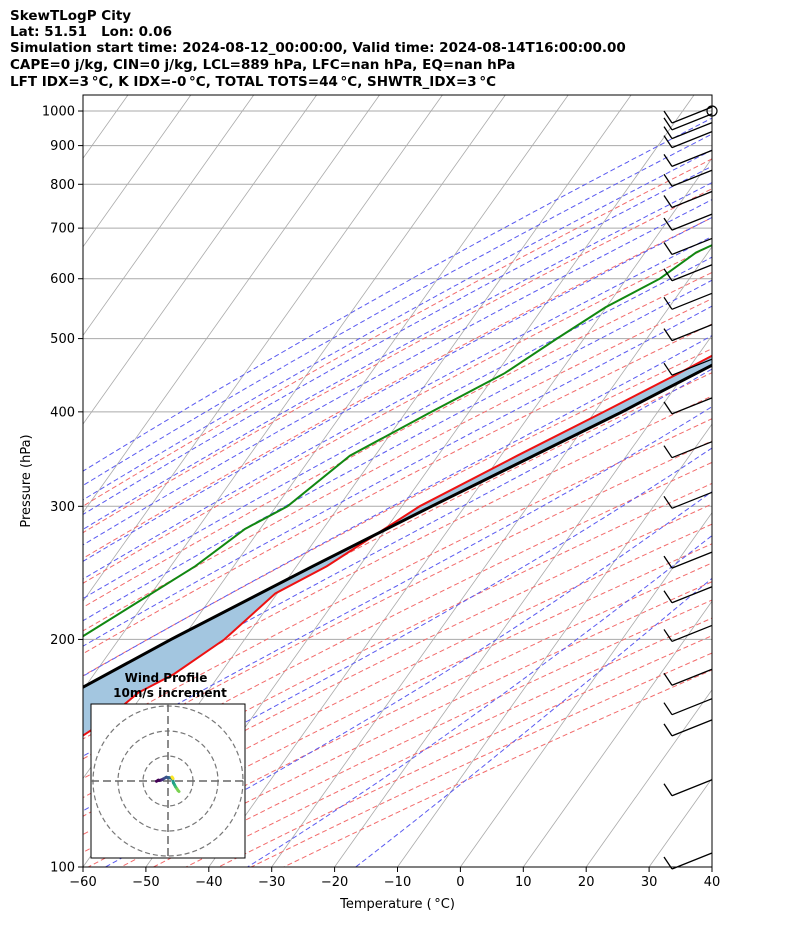 Image resolution: width=794 pixels, height=937 pixels. I want to click on wind-barbs, so click(690, 487).